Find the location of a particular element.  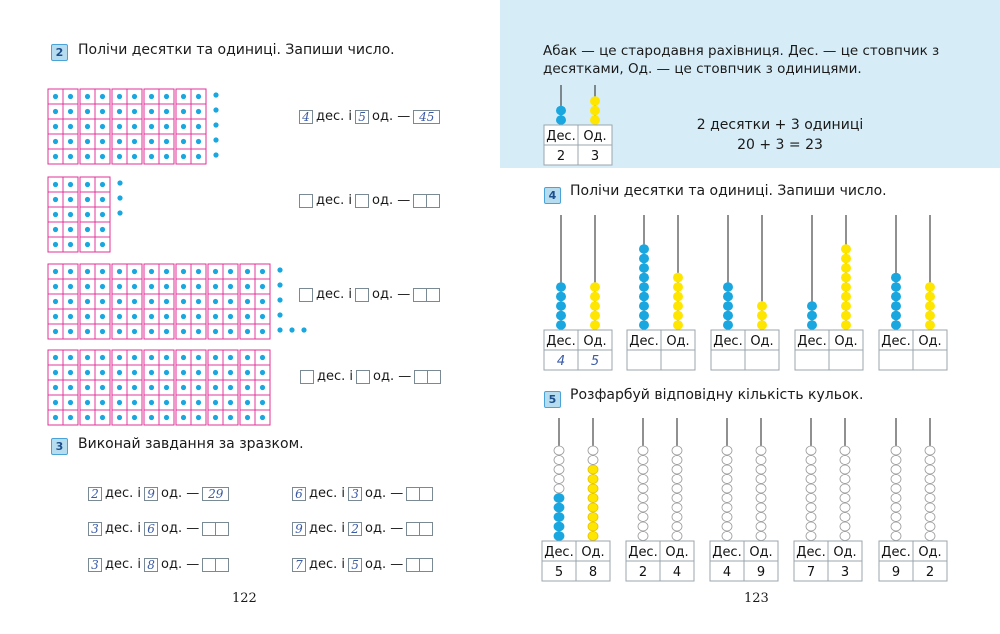

tens-answer-box: 4 is located at coordinates (306, 116).